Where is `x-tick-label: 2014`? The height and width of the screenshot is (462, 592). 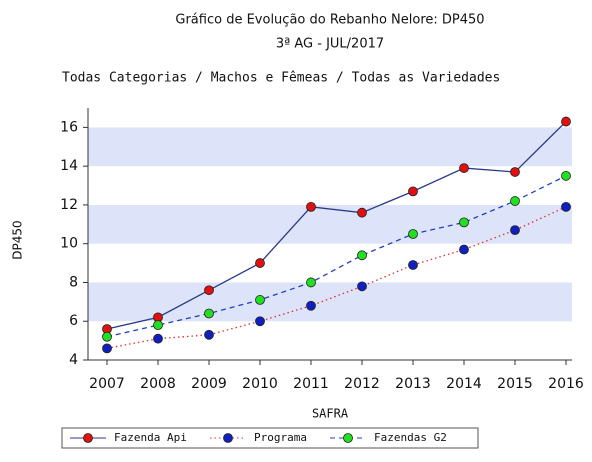 x-tick-label: 2014 is located at coordinates (464, 384).